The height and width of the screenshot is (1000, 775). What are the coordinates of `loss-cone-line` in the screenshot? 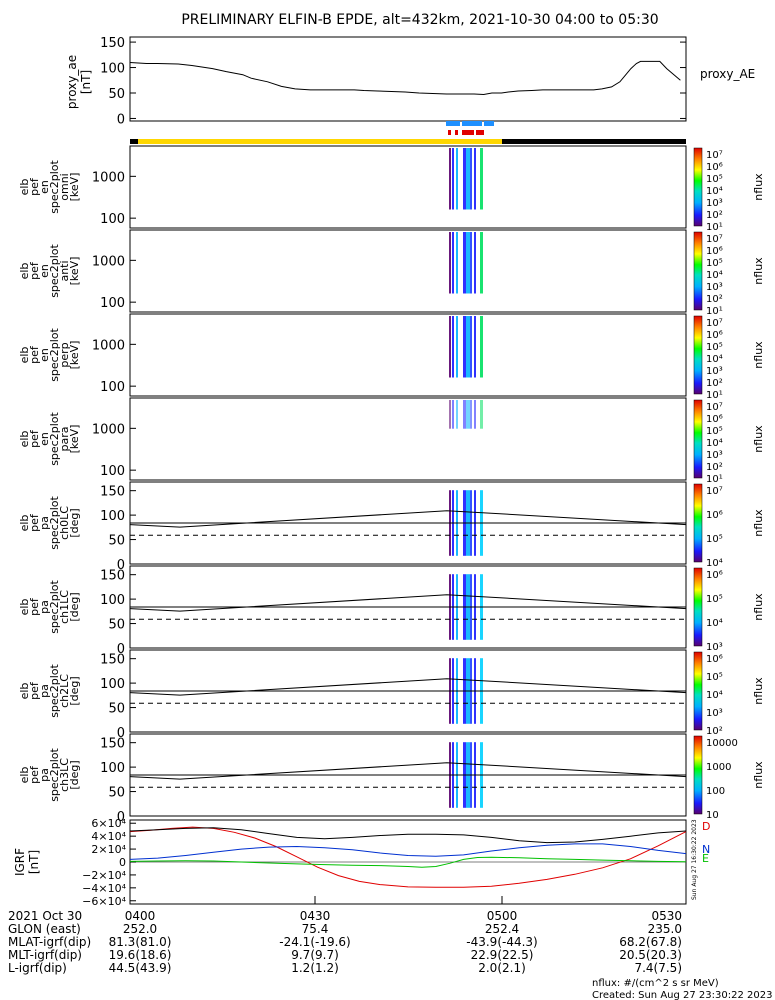 It's located at (408, 687).